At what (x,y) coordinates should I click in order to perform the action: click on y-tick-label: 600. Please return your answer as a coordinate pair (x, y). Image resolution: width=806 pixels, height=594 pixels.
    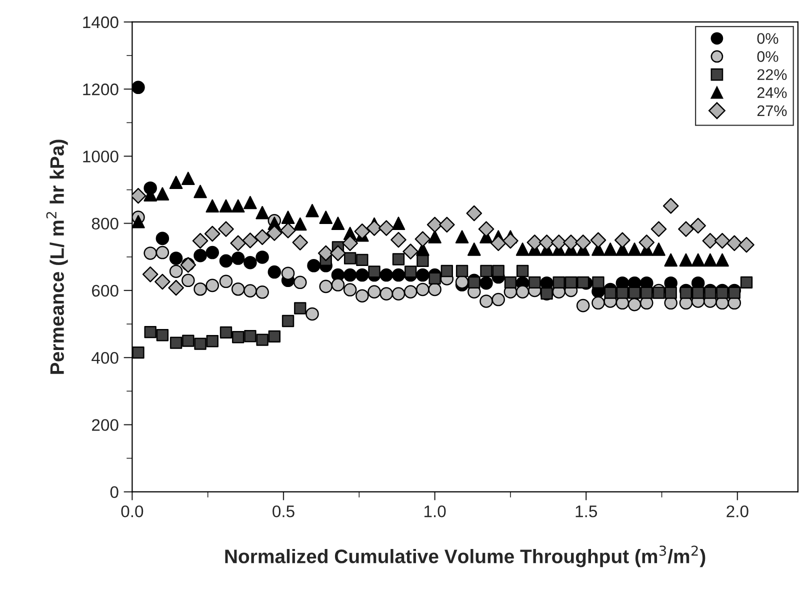
    Looking at the image, I should click on (105, 290).